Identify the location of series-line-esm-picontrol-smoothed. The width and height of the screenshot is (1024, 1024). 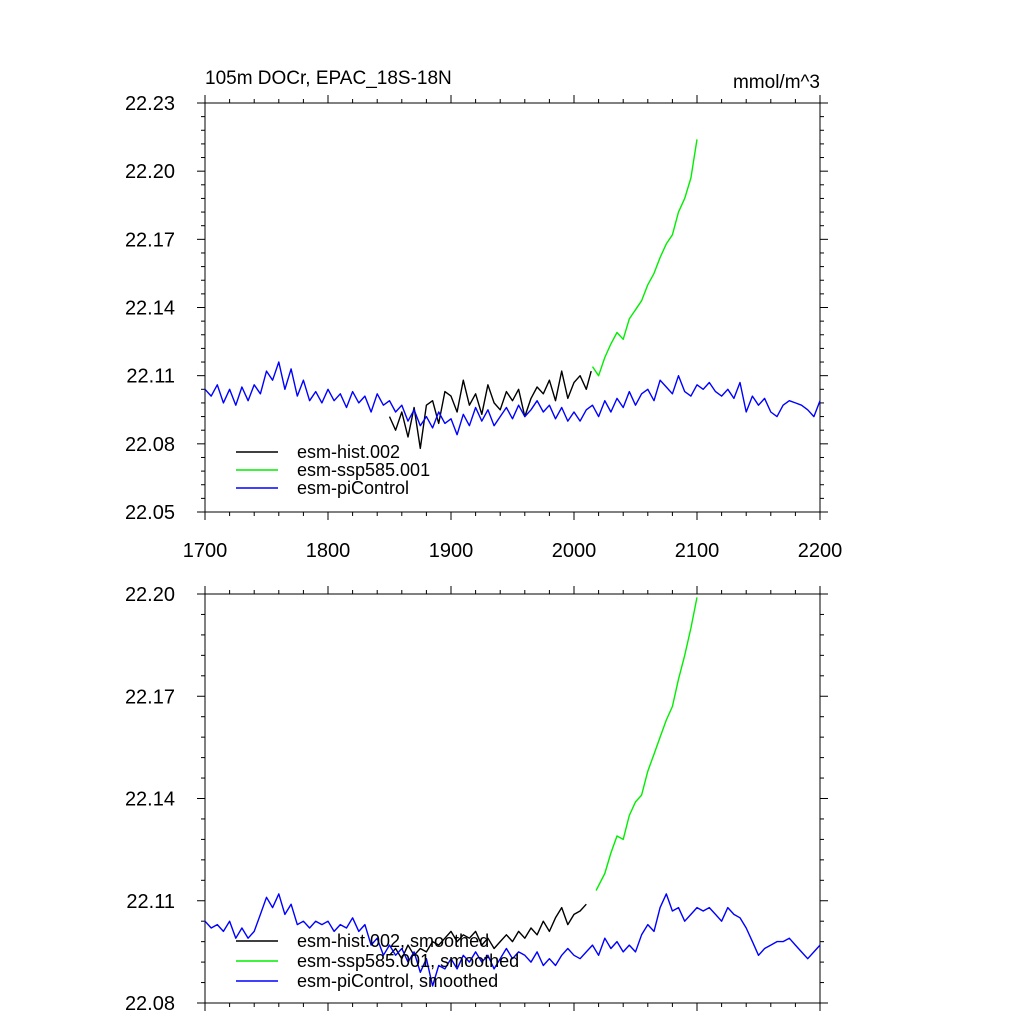
(512, 940).